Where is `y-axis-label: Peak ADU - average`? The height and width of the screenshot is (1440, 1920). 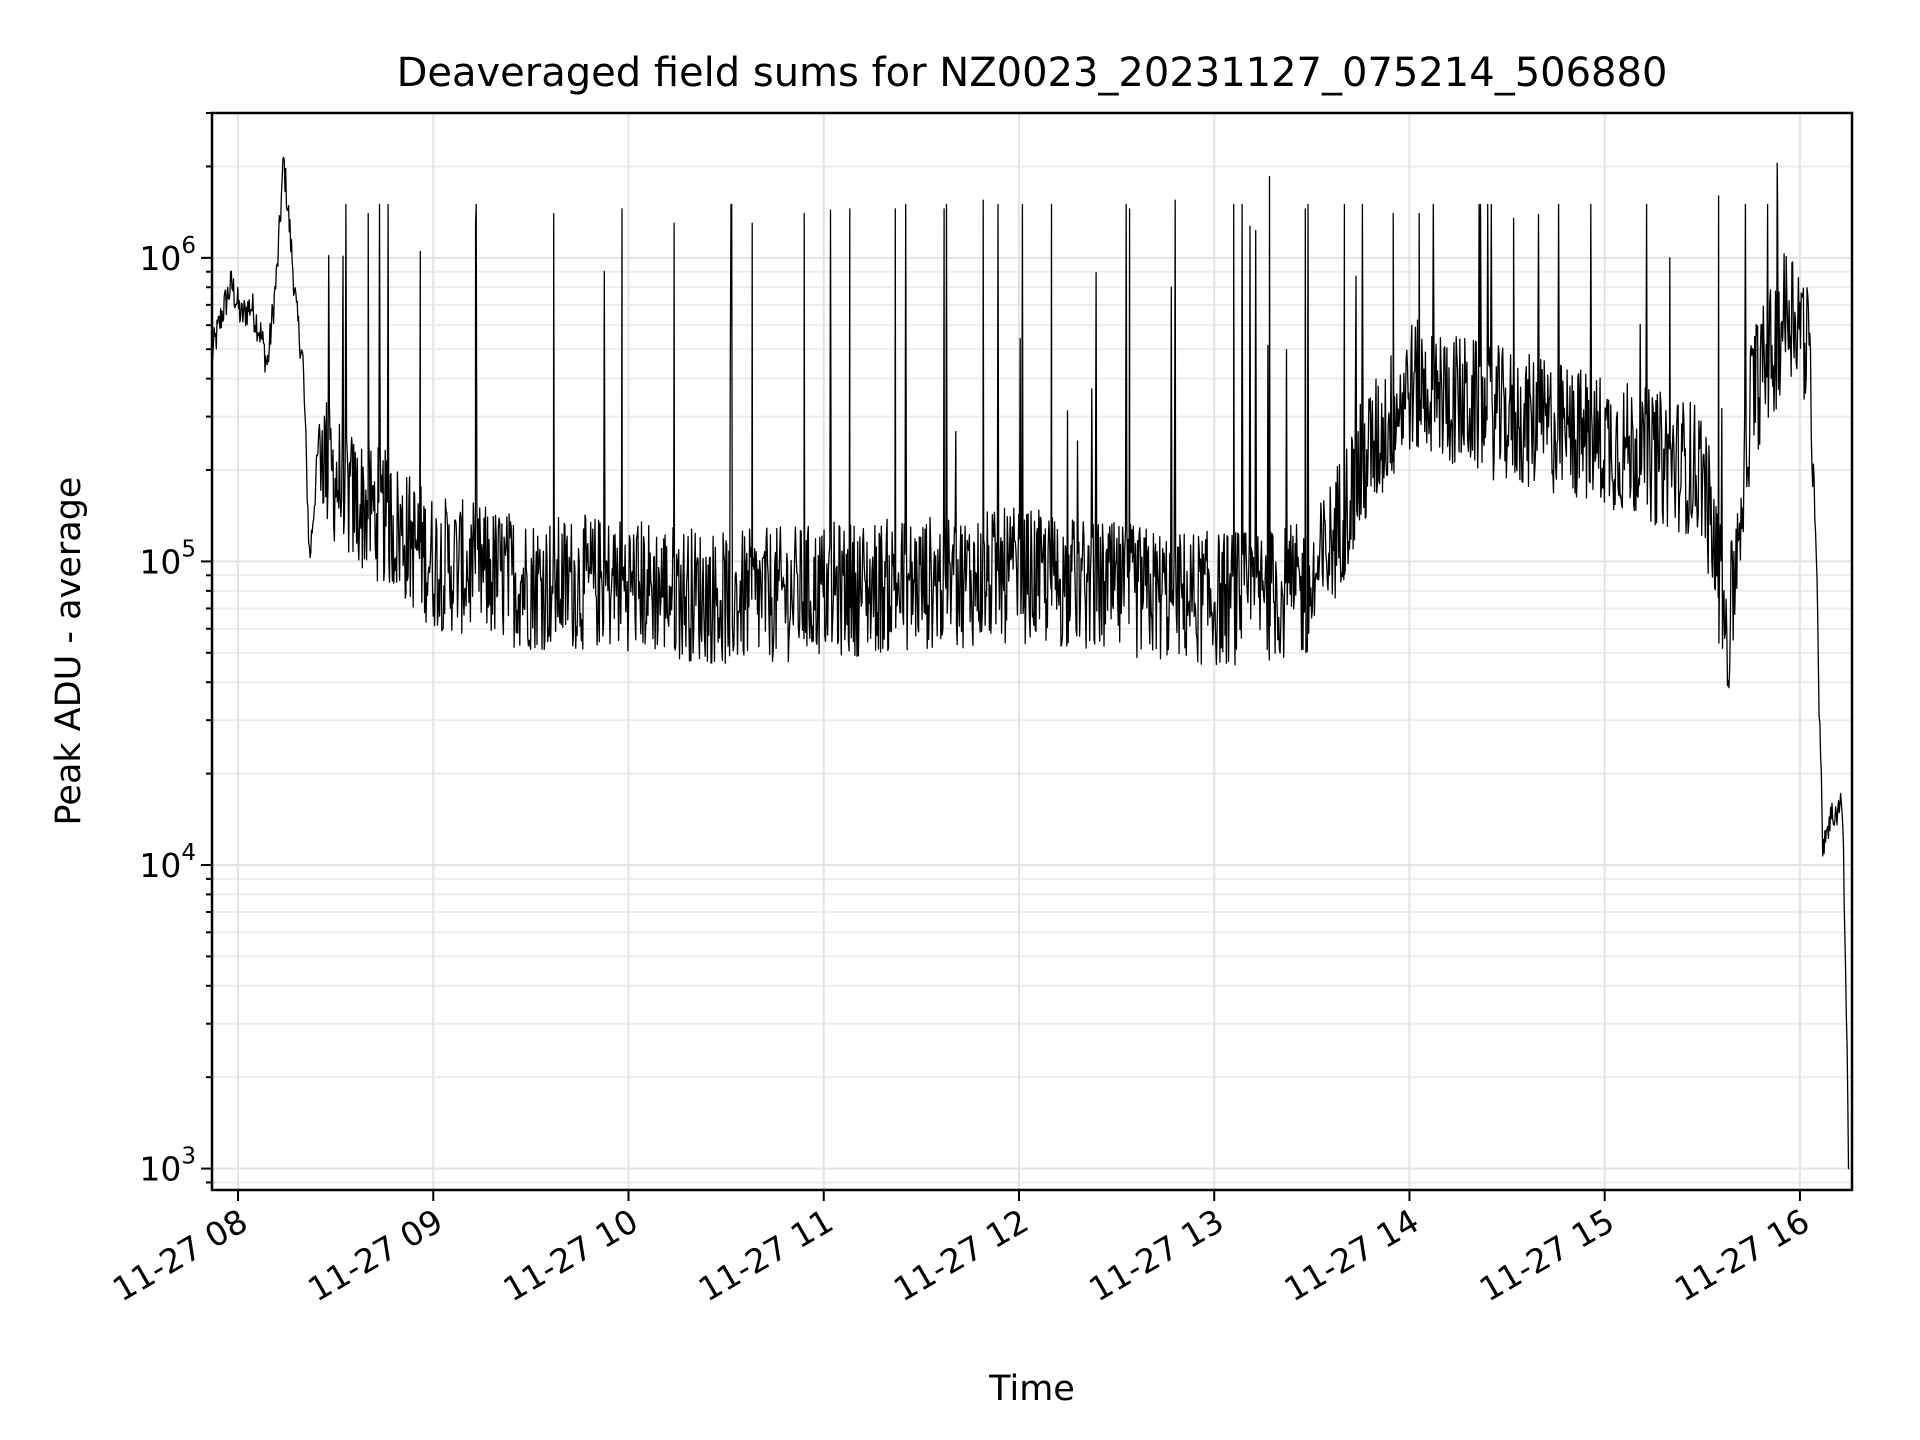
y-axis-label: Peak ADU - average is located at coordinates (69, 651).